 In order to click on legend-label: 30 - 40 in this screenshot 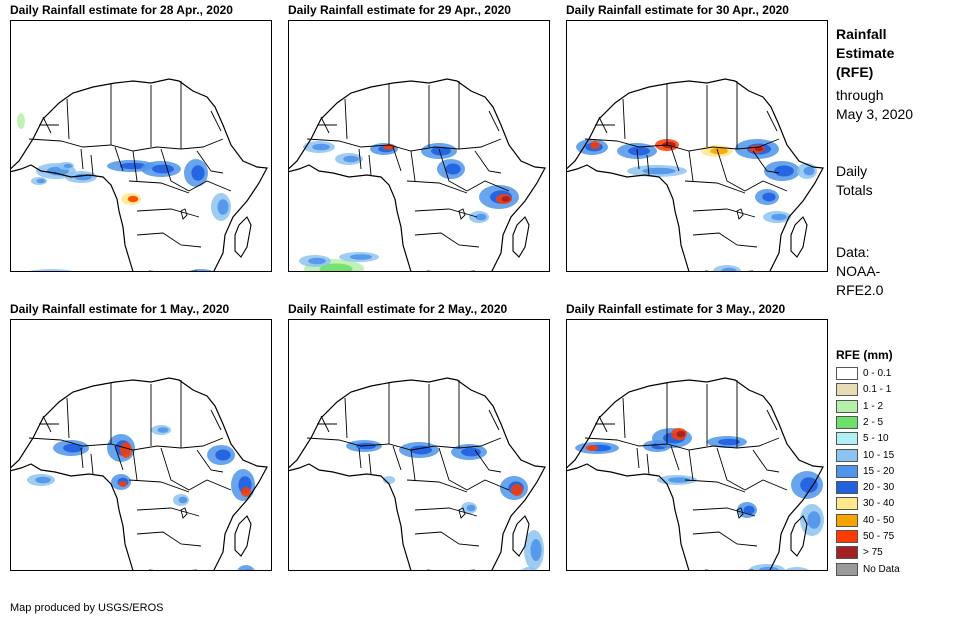, I will do `click(879, 504)`.